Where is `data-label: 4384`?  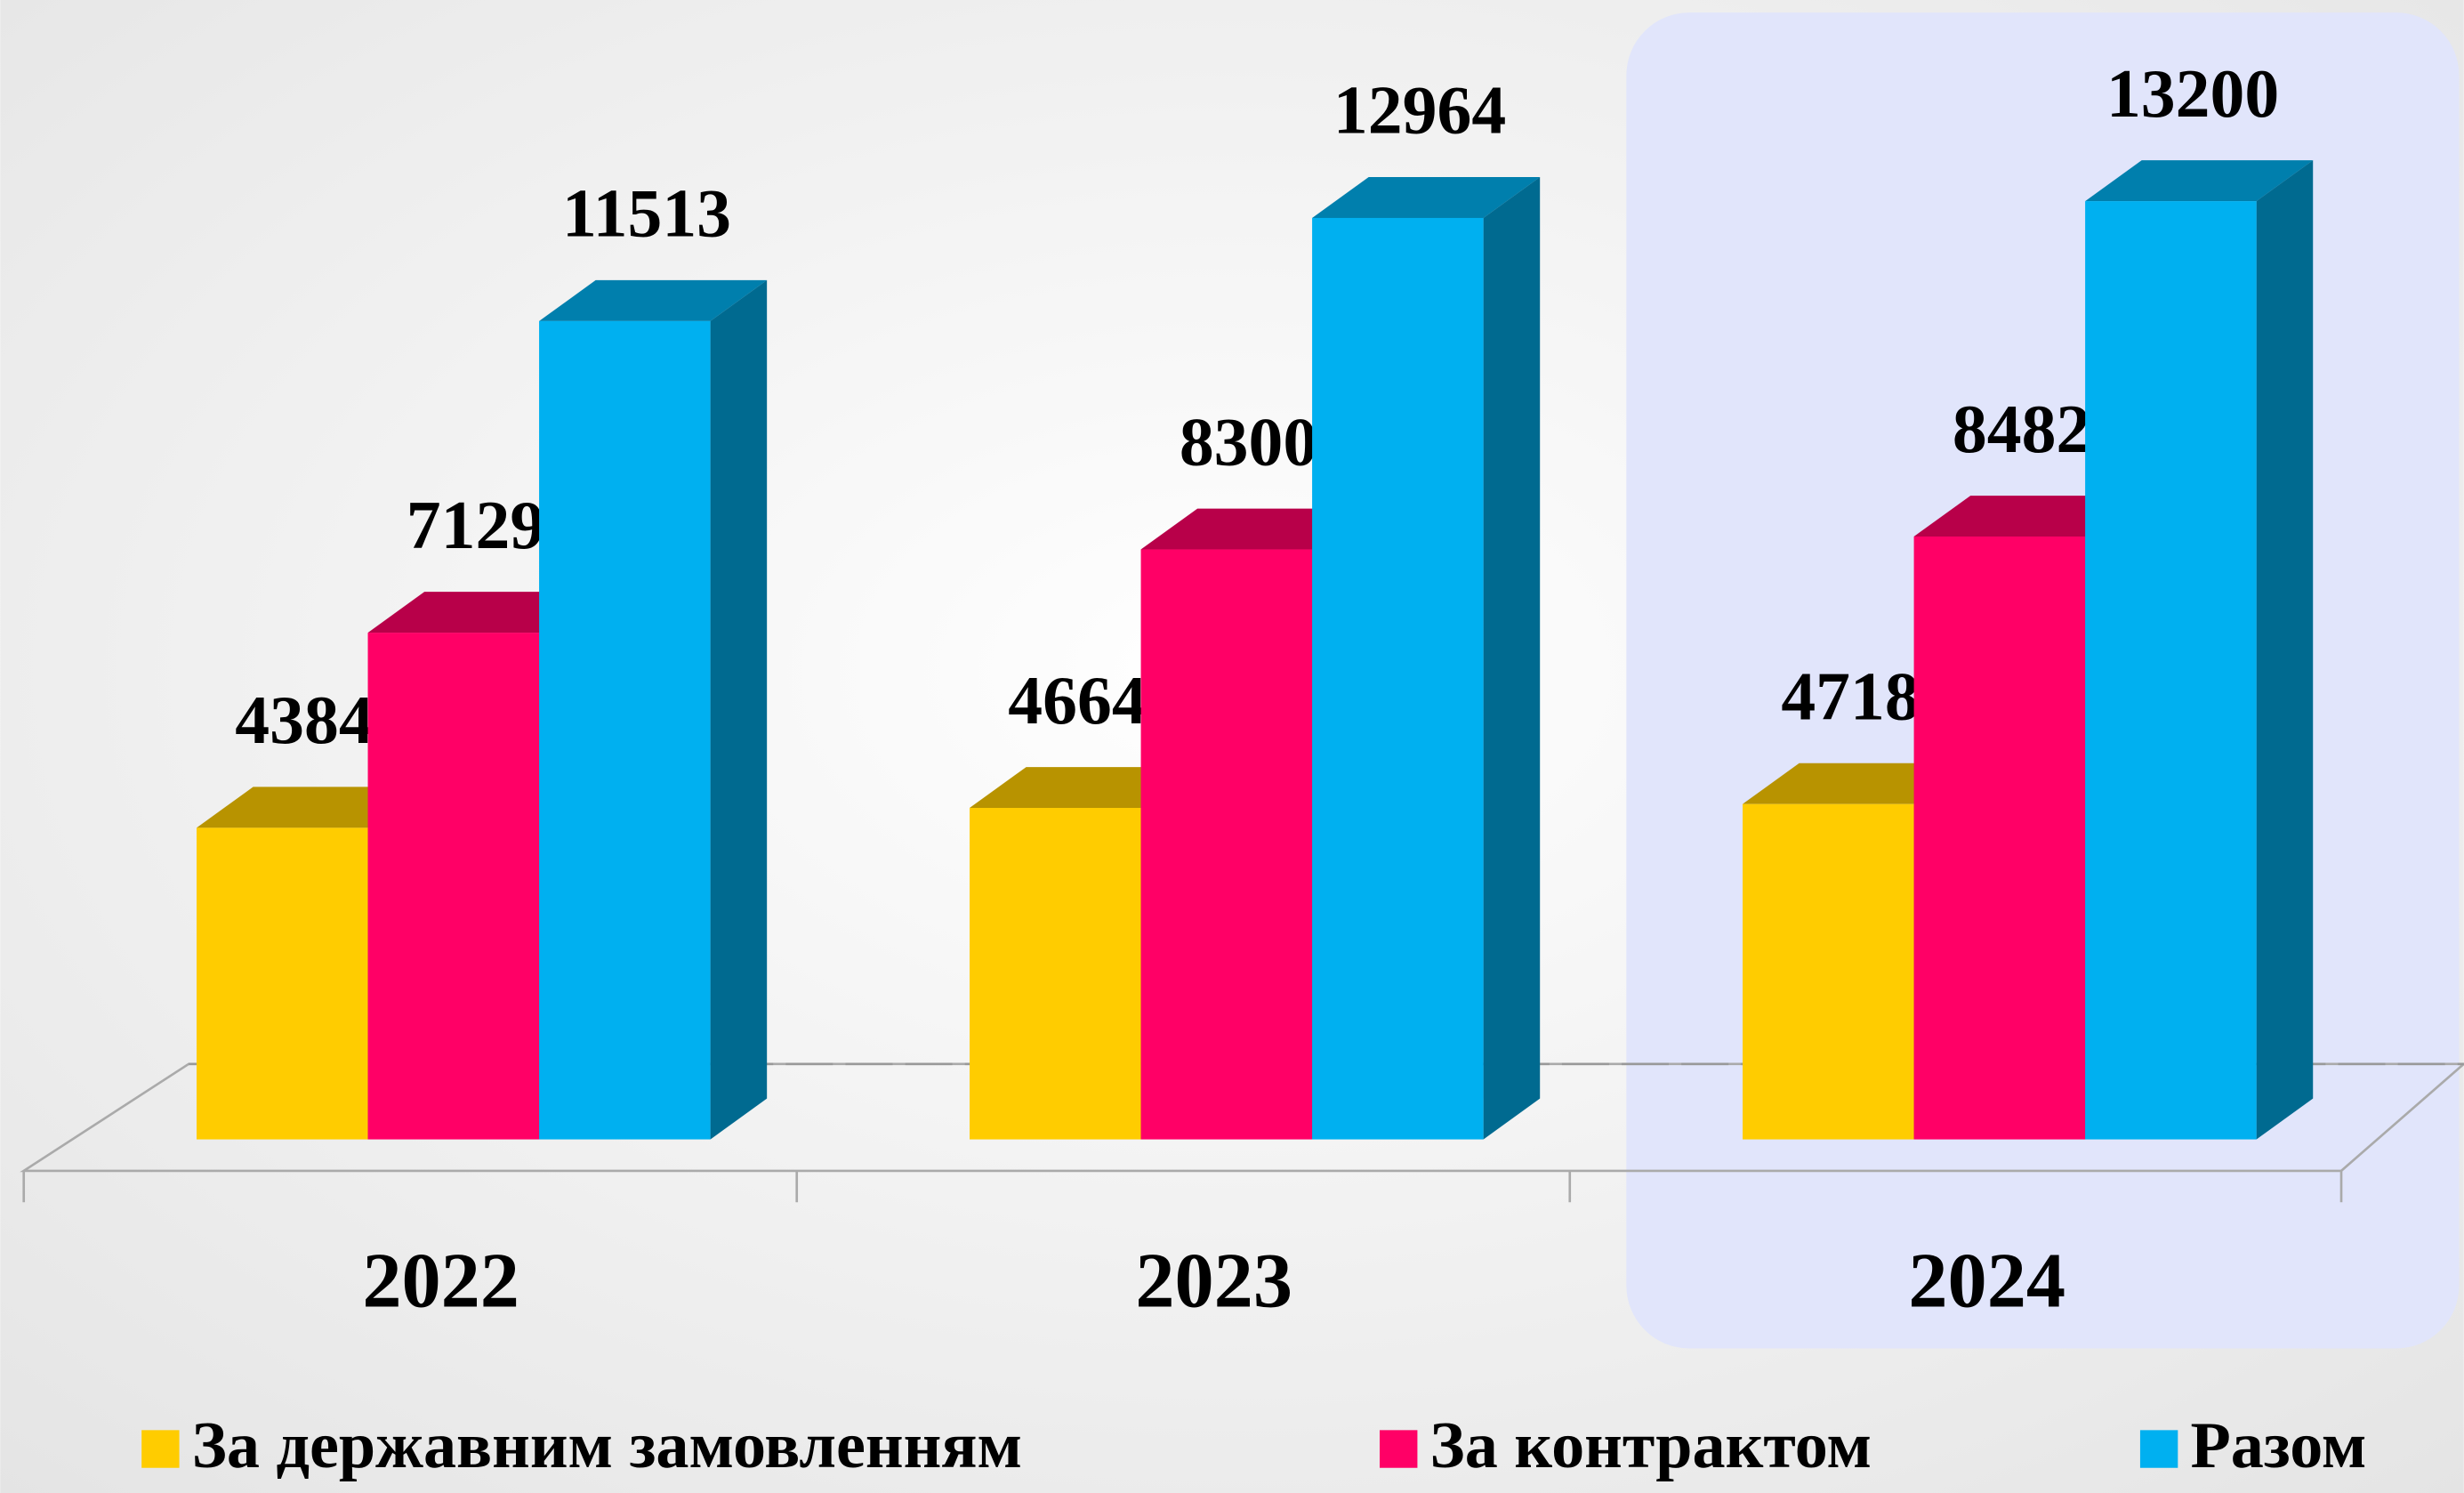
data-label: 4384 is located at coordinates (304, 720).